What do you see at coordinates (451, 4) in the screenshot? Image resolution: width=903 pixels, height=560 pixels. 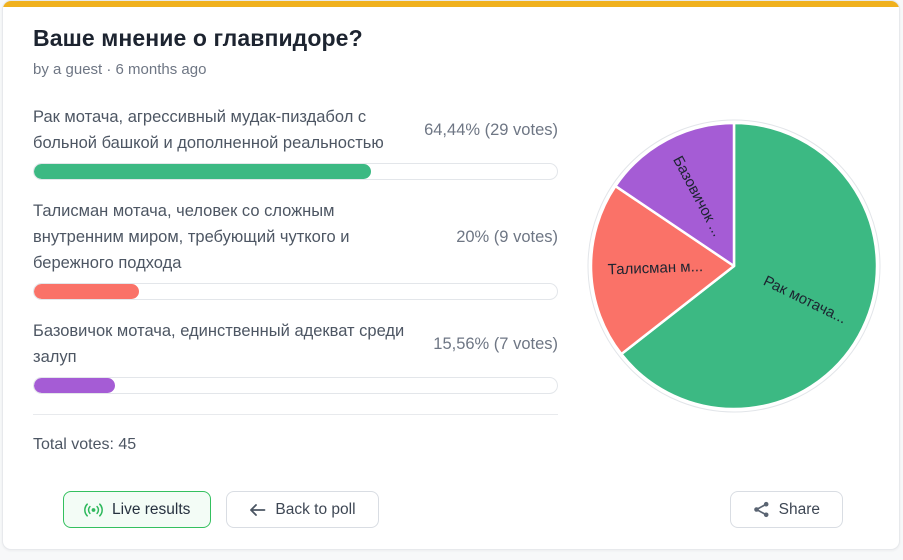 I see `top-accent-bar` at bounding box center [451, 4].